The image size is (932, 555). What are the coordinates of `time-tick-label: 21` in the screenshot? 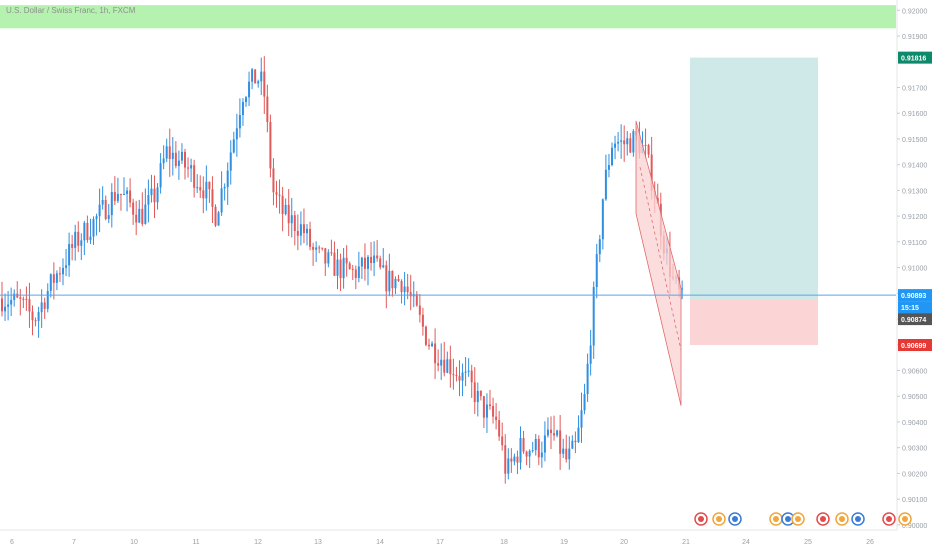 It's located at (686, 542).